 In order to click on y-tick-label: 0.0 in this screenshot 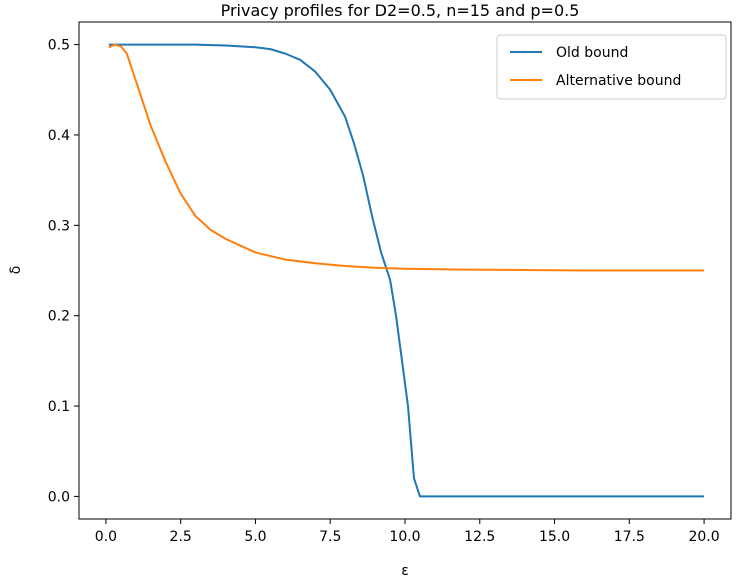, I will do `click(59, 497)`.